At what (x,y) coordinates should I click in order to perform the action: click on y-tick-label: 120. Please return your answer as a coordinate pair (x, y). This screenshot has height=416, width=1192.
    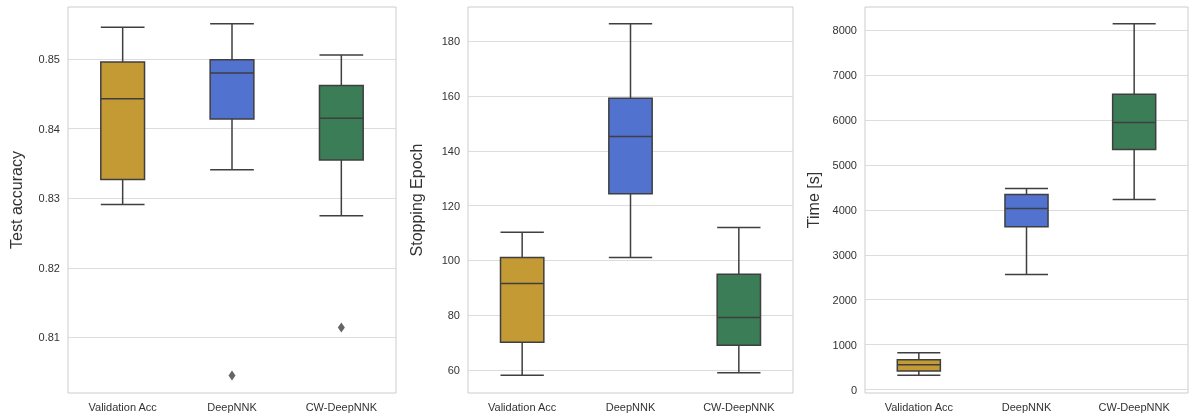
    Looking at the image, I should click on (450, 205).